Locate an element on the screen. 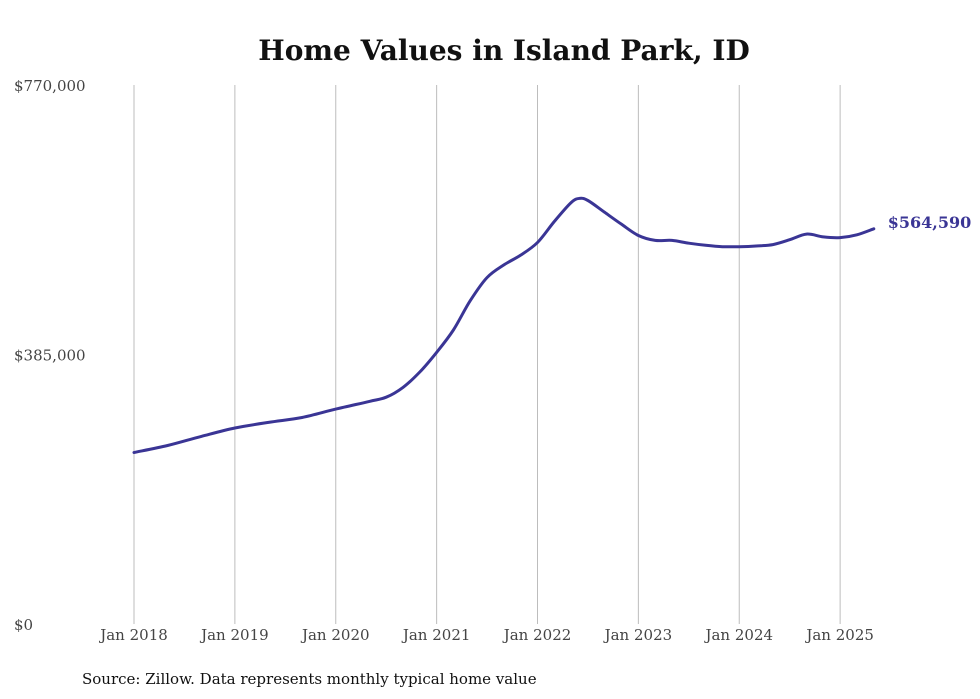 This screenshot has height=699, width=980. y-axis-ticks: $0 $385,000 $770,000 is located at coordinates (50, 355).